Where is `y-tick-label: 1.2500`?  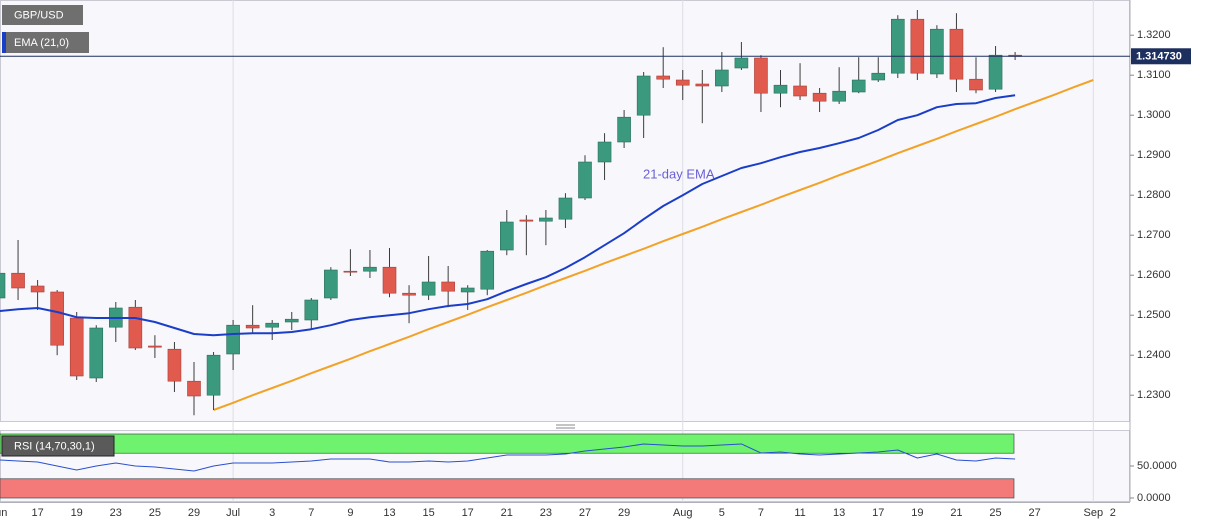
y-tick-label: 1.2500 is located at coordinates (1154, 315).